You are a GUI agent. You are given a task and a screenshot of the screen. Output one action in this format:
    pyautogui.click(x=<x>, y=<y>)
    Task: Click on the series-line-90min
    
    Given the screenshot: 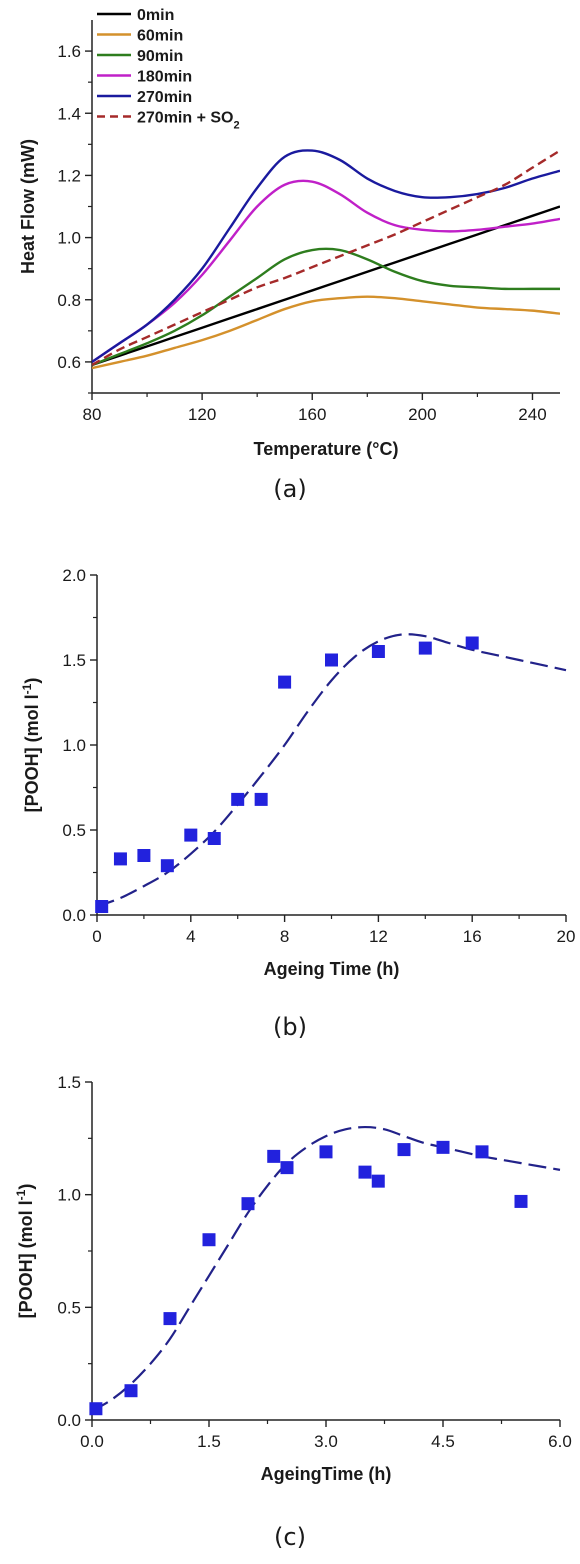 What is the action you would take?
    pyautogui.click(x=326, y=307)
    